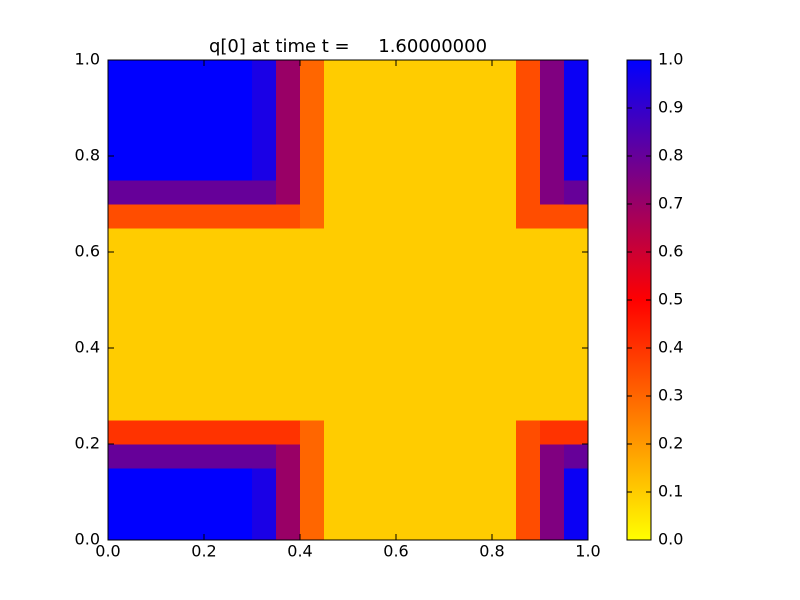 The image size is (800, 600). What do you see at coordinates (87, 155) in the screenshot?
I see `y-tick-label: 0.8` at bounding box center [87, 155].